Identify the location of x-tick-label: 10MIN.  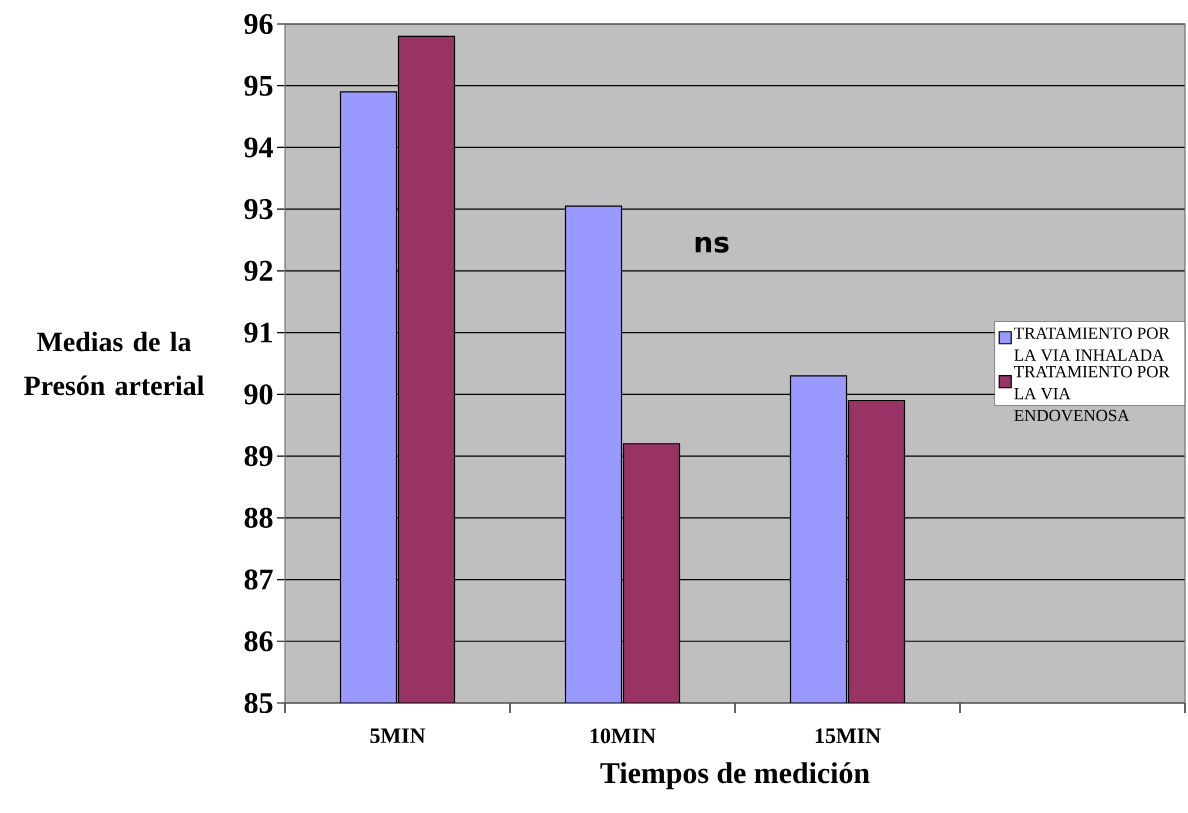
(623, 736).